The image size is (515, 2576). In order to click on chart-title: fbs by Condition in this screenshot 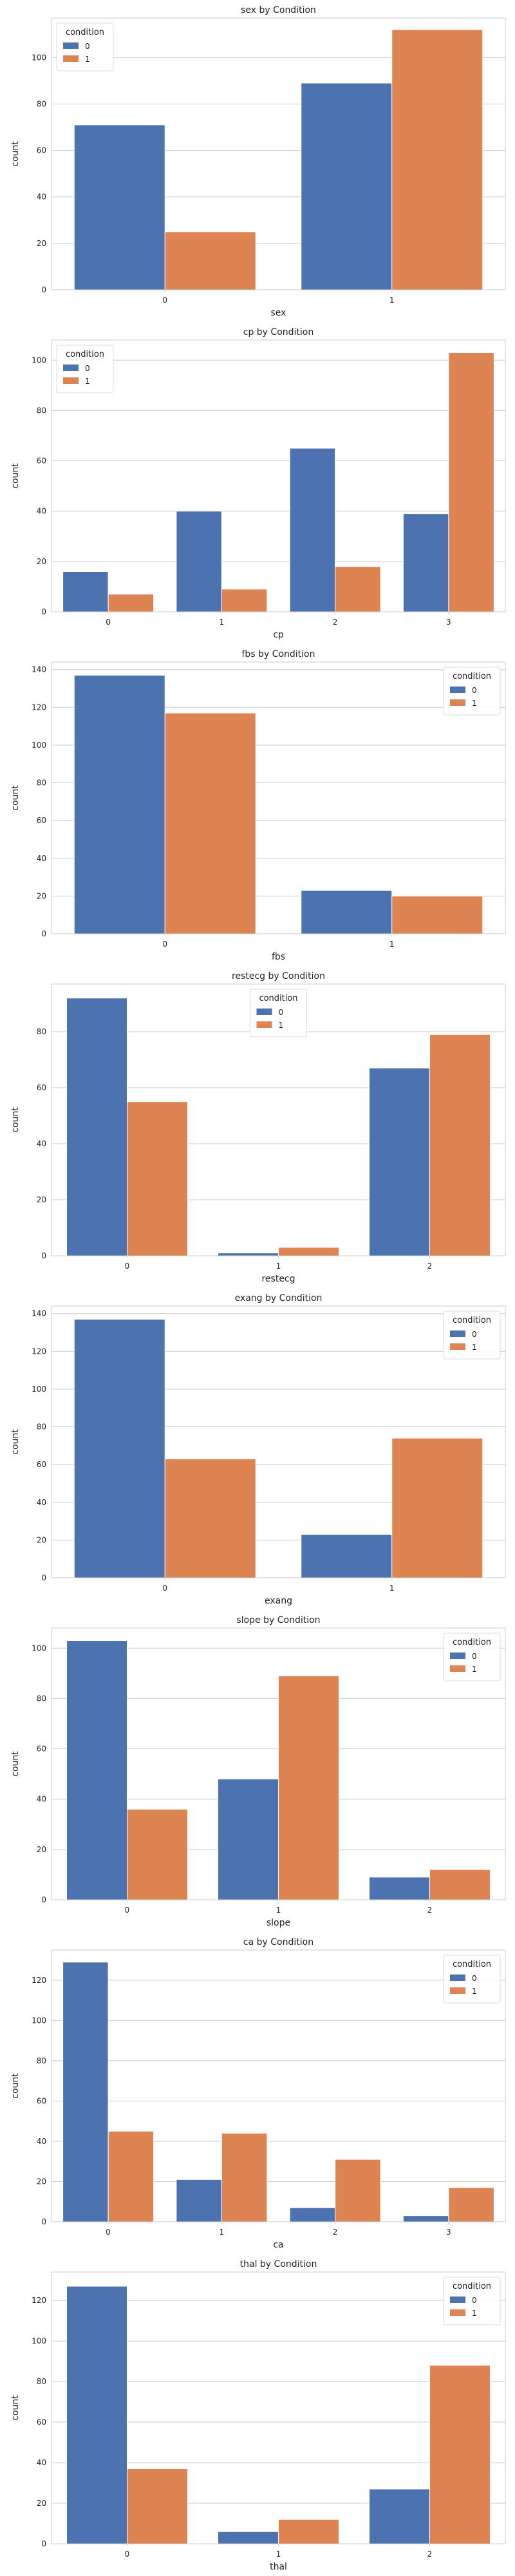, I will do `click(278, 654)`.